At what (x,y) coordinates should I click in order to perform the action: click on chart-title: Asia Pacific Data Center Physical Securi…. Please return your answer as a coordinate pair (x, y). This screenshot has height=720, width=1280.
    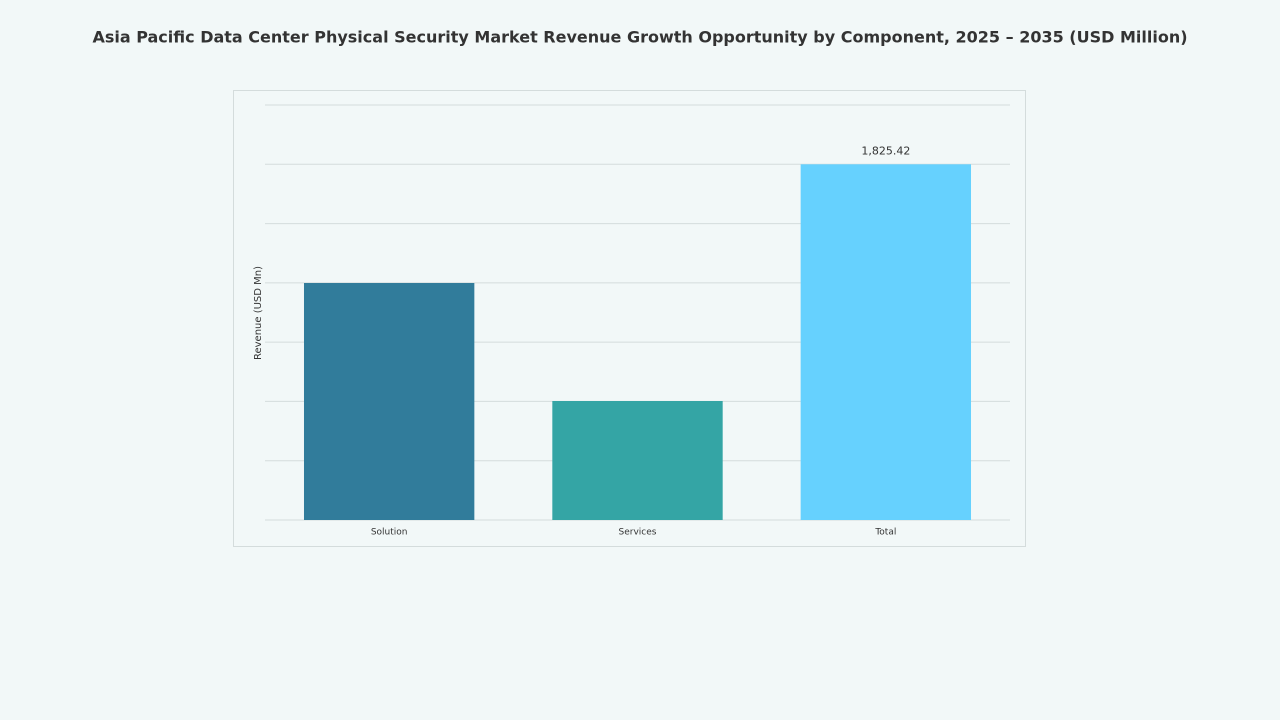
    Looking at the image, I should click on (639, 37).